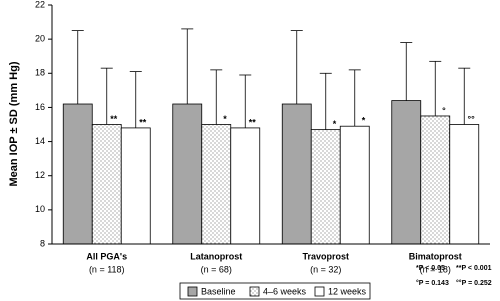  I want to click on y-tick-label: 12, so click(40, 175).